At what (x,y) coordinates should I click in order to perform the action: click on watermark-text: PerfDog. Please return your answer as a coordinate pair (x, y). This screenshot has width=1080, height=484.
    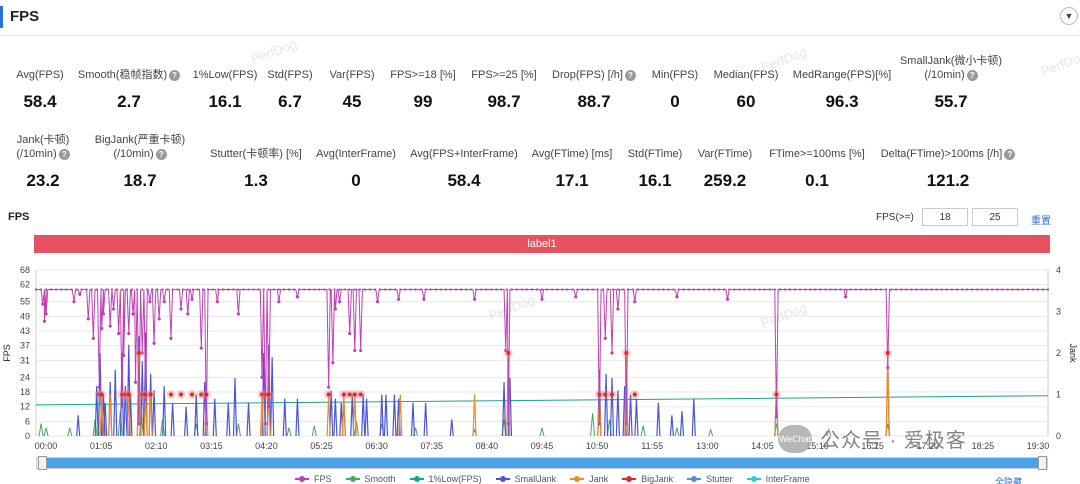
    Looking at the image, I should click on (273, 51).